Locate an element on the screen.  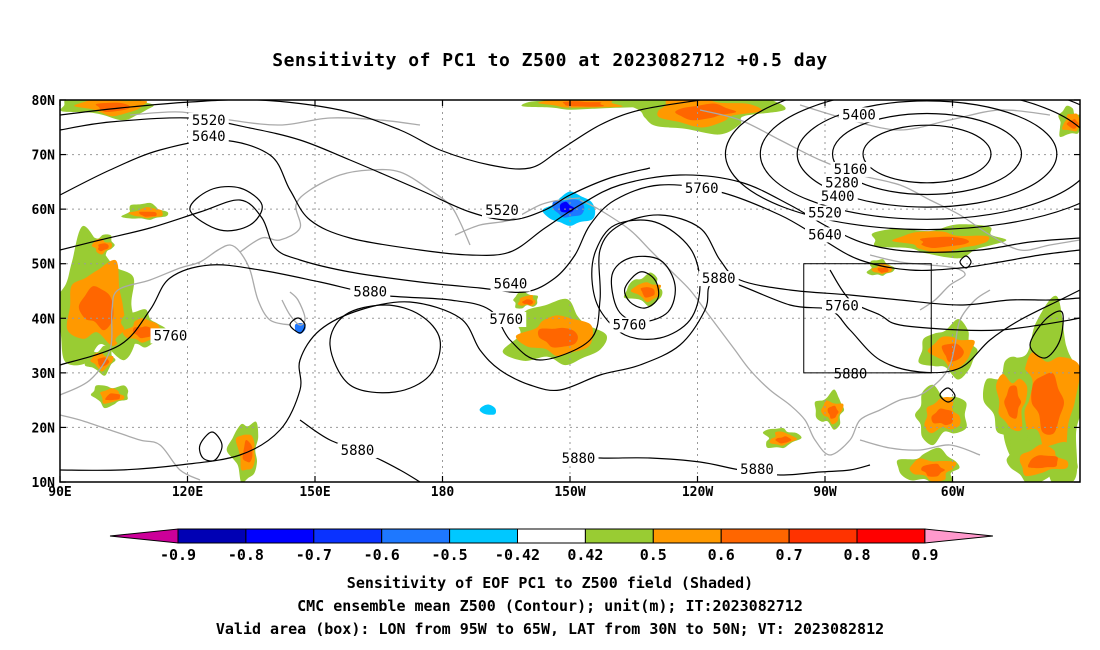
colorbar-arrow-min is located at coordinates (144, 536).